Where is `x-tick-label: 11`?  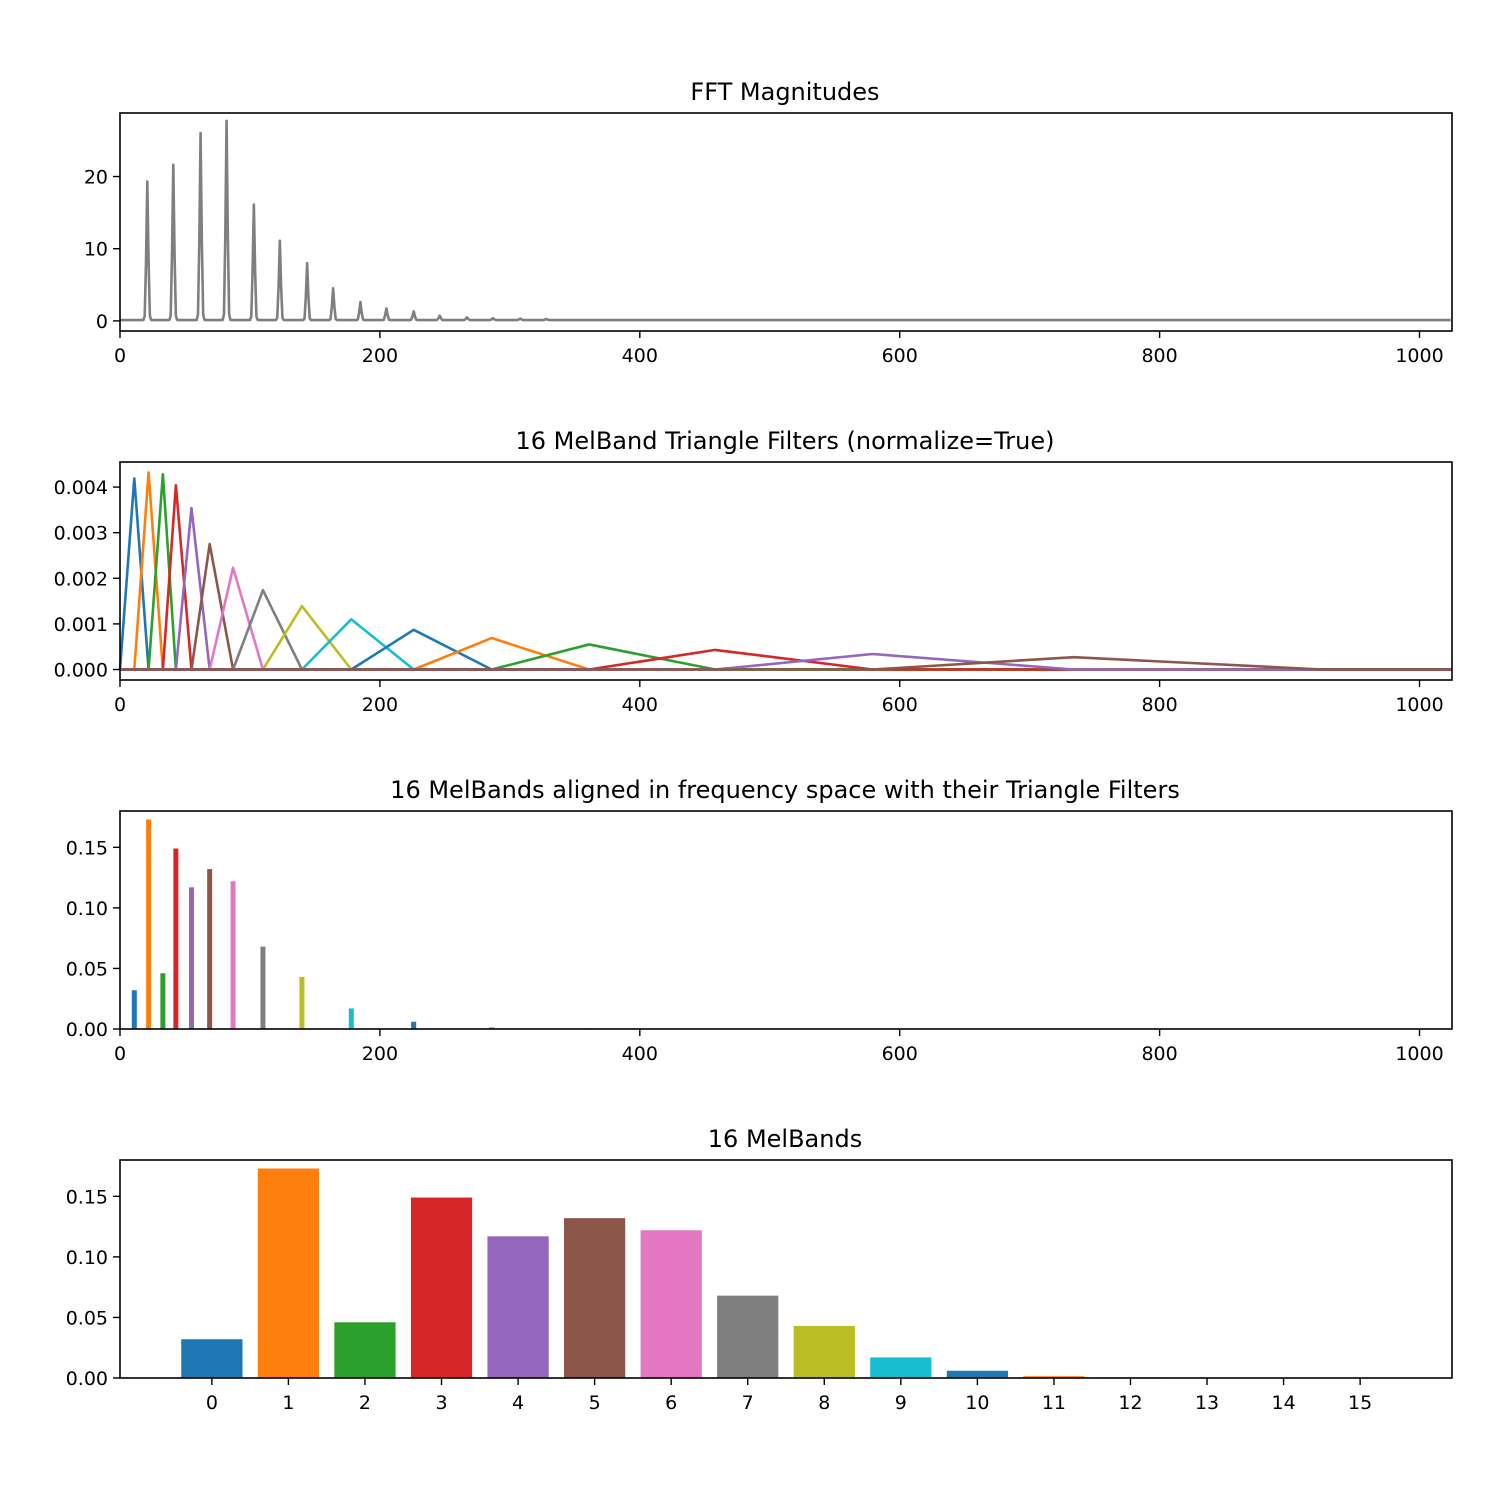 x-tick-label: 11 is located at coordinates (1054, 1403).